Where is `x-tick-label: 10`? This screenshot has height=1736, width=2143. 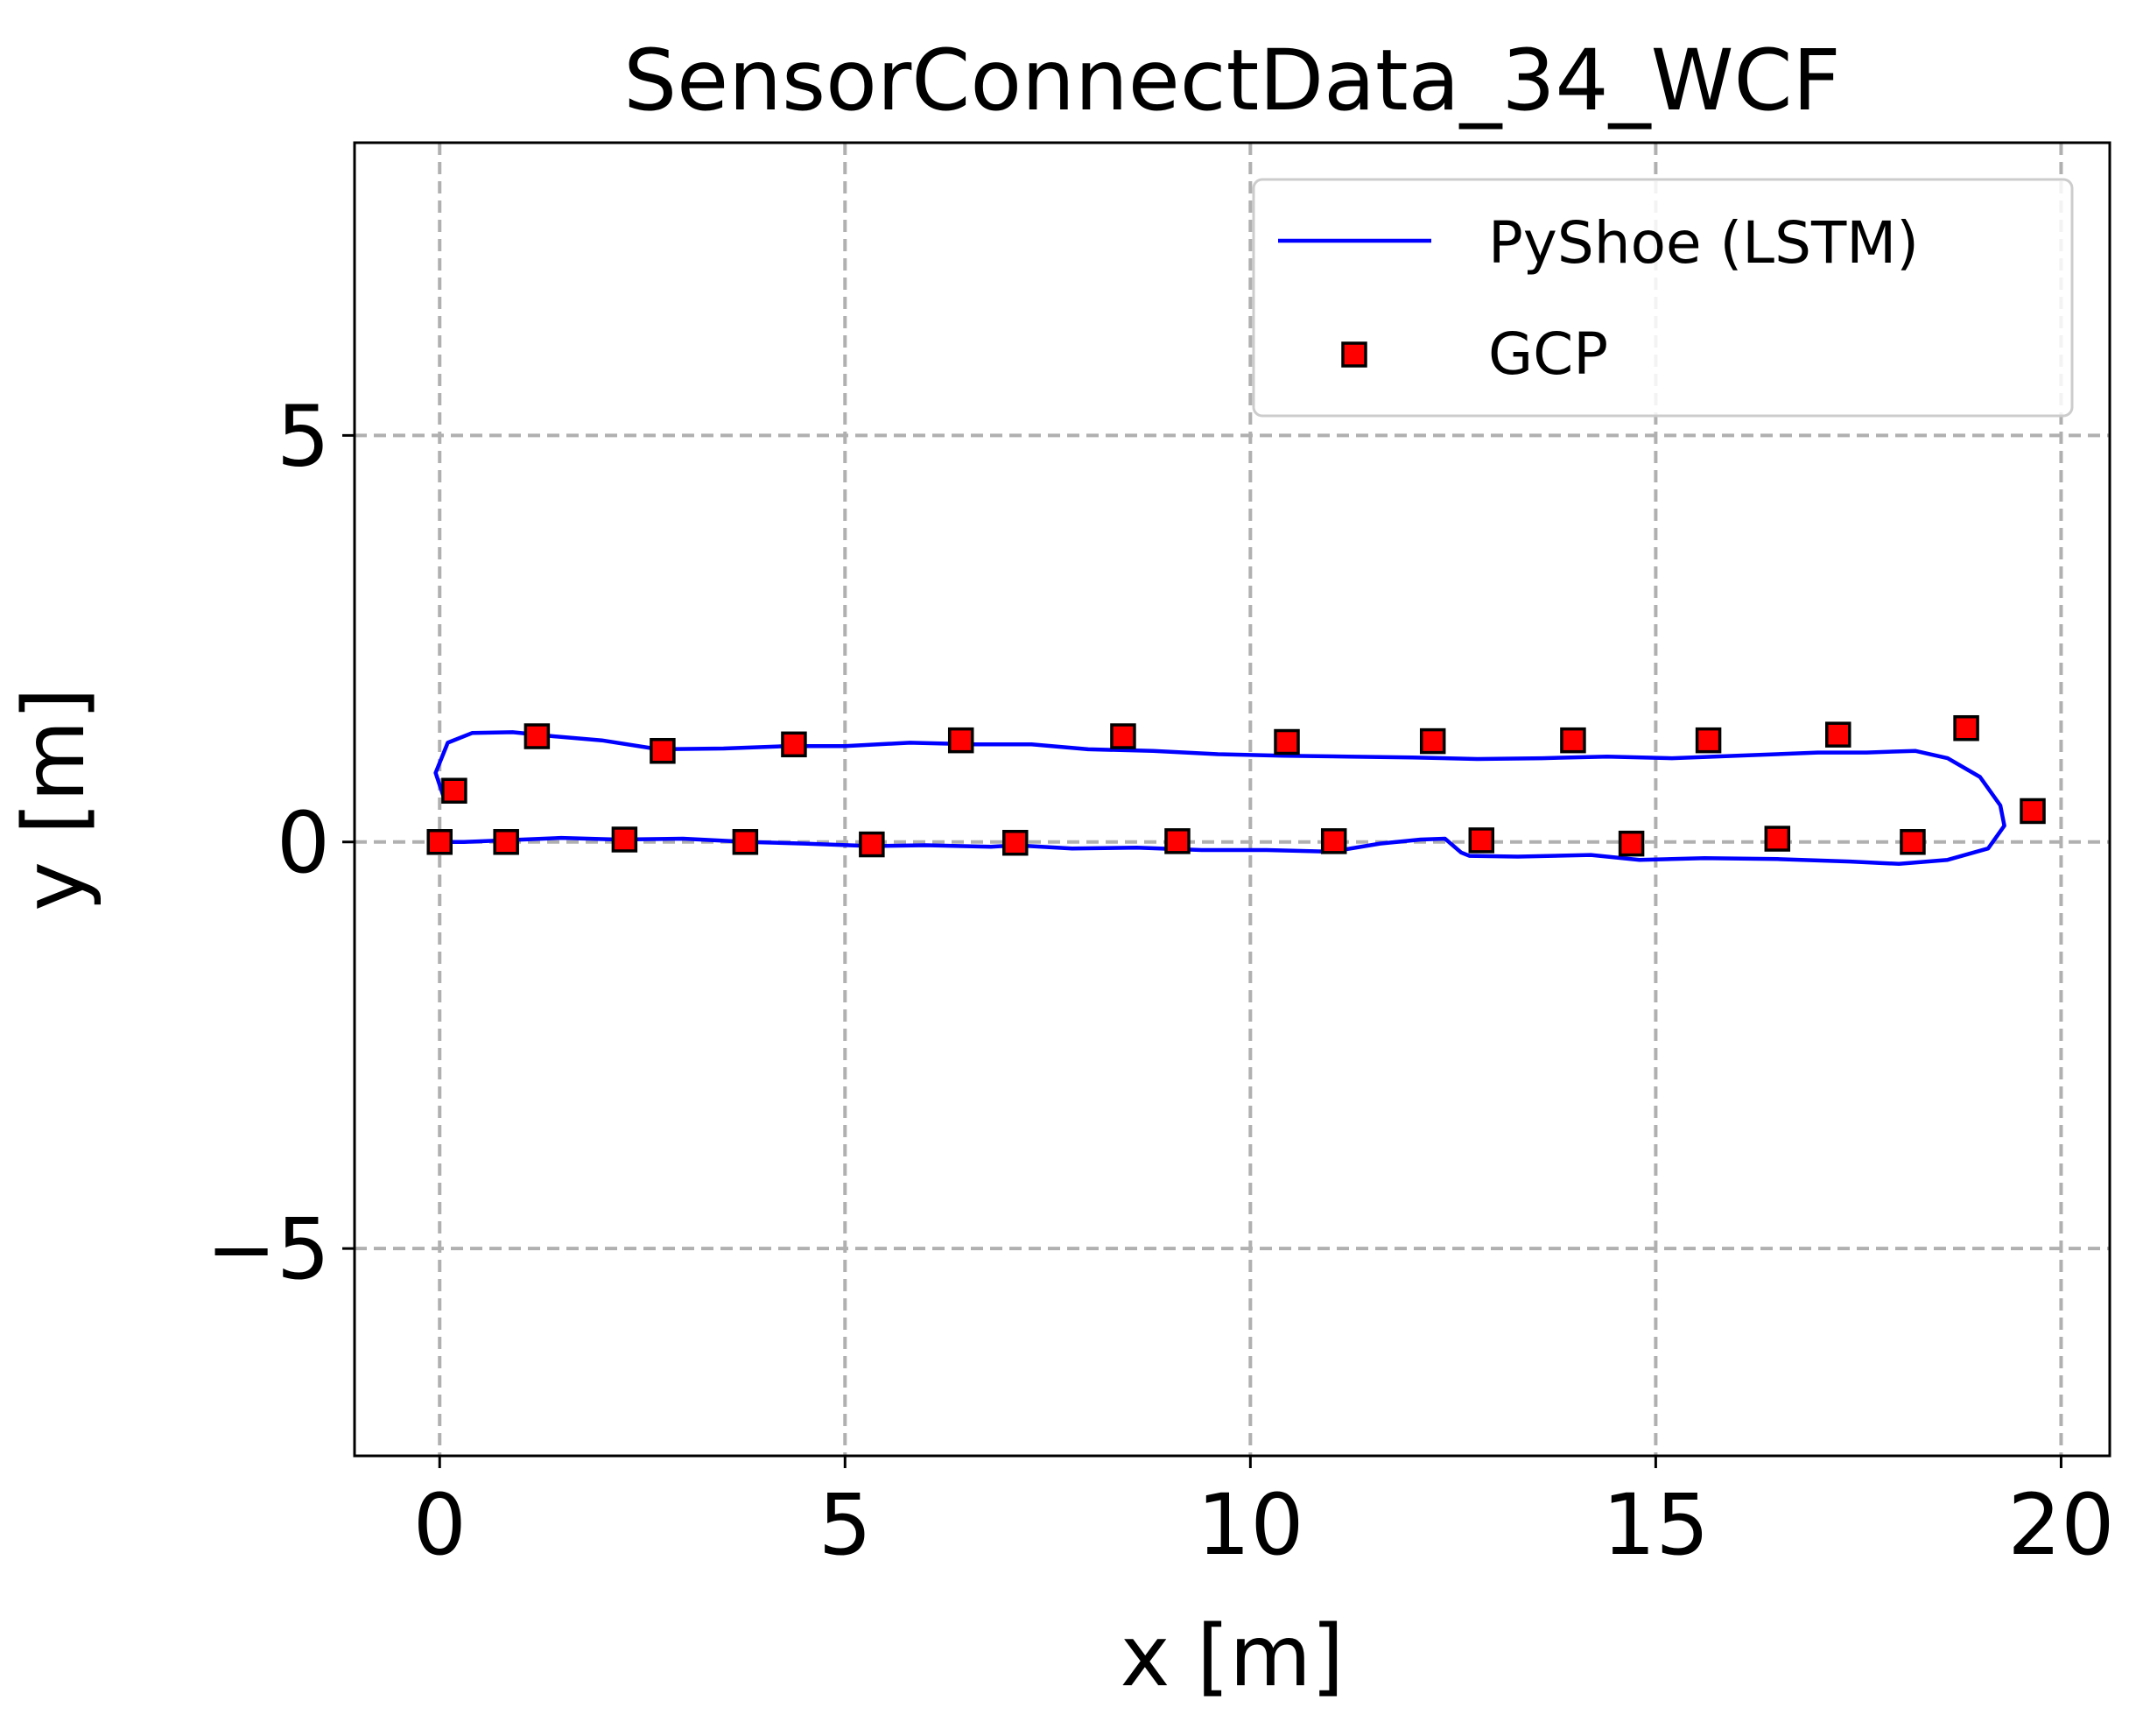
x-tick-label: 10 is located at coordinates (1250, 1525).